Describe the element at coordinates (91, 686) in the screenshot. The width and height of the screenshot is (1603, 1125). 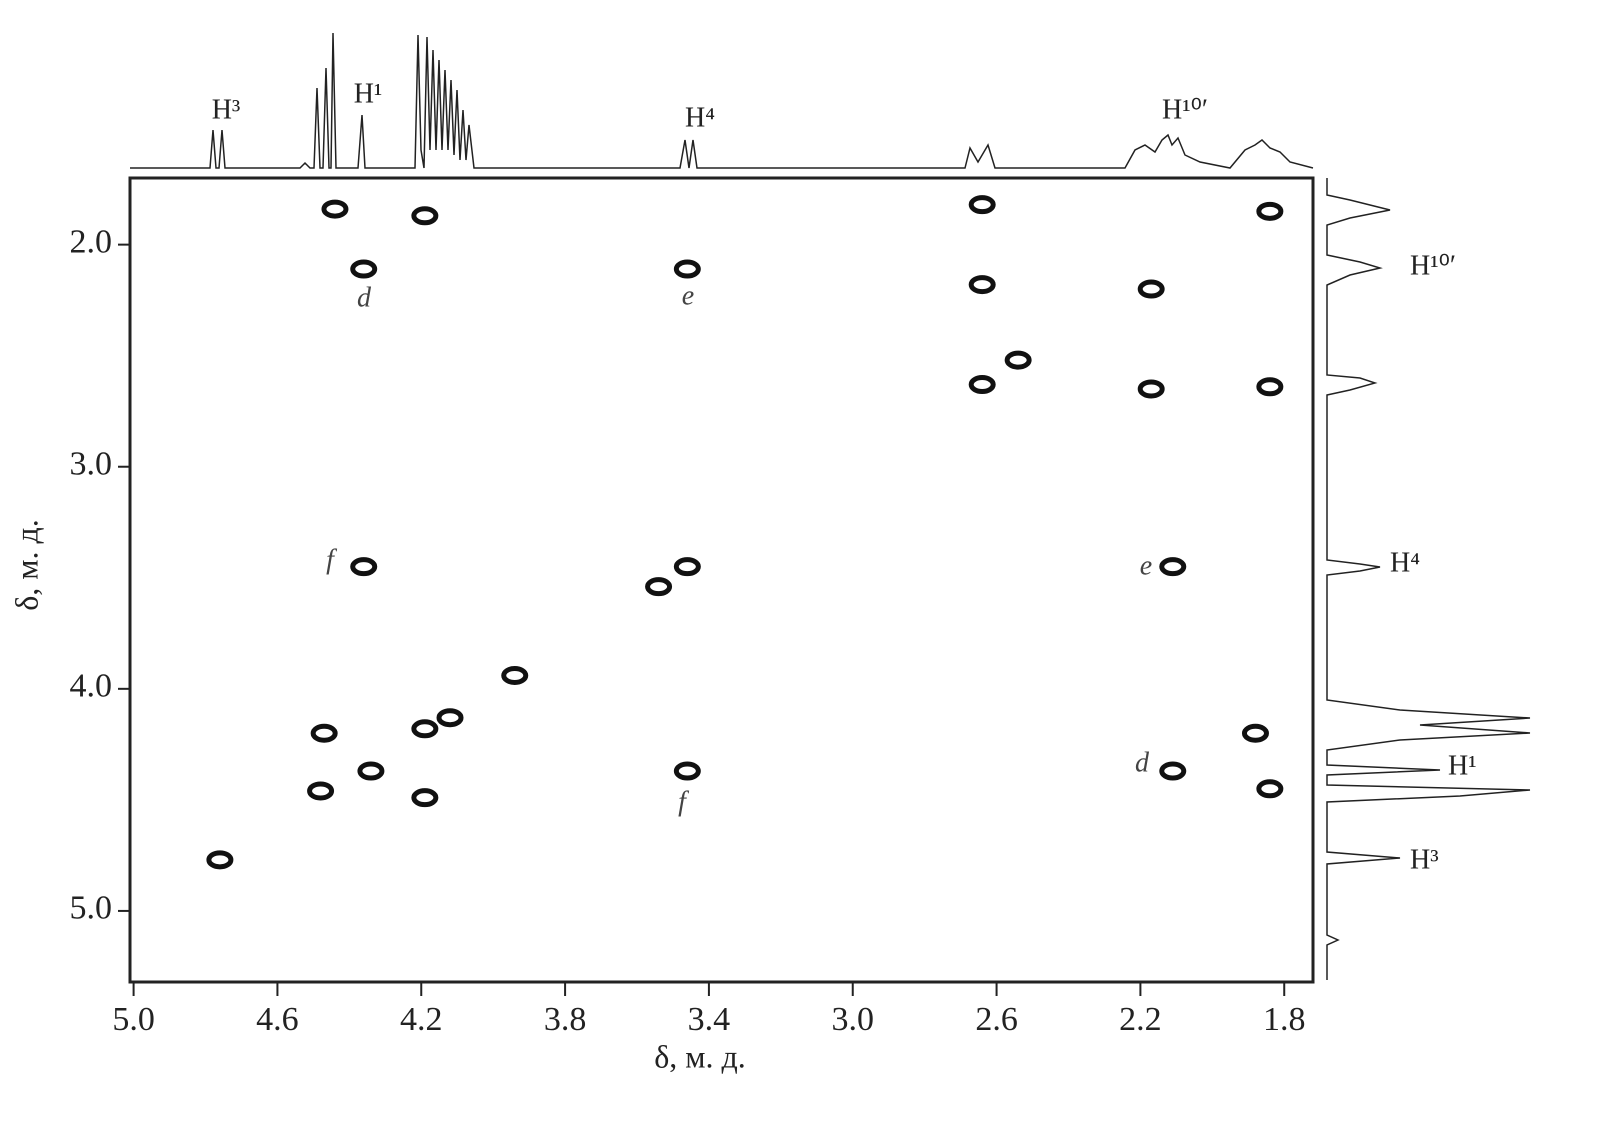
I see `y-tick-label: 4.0` at that location.